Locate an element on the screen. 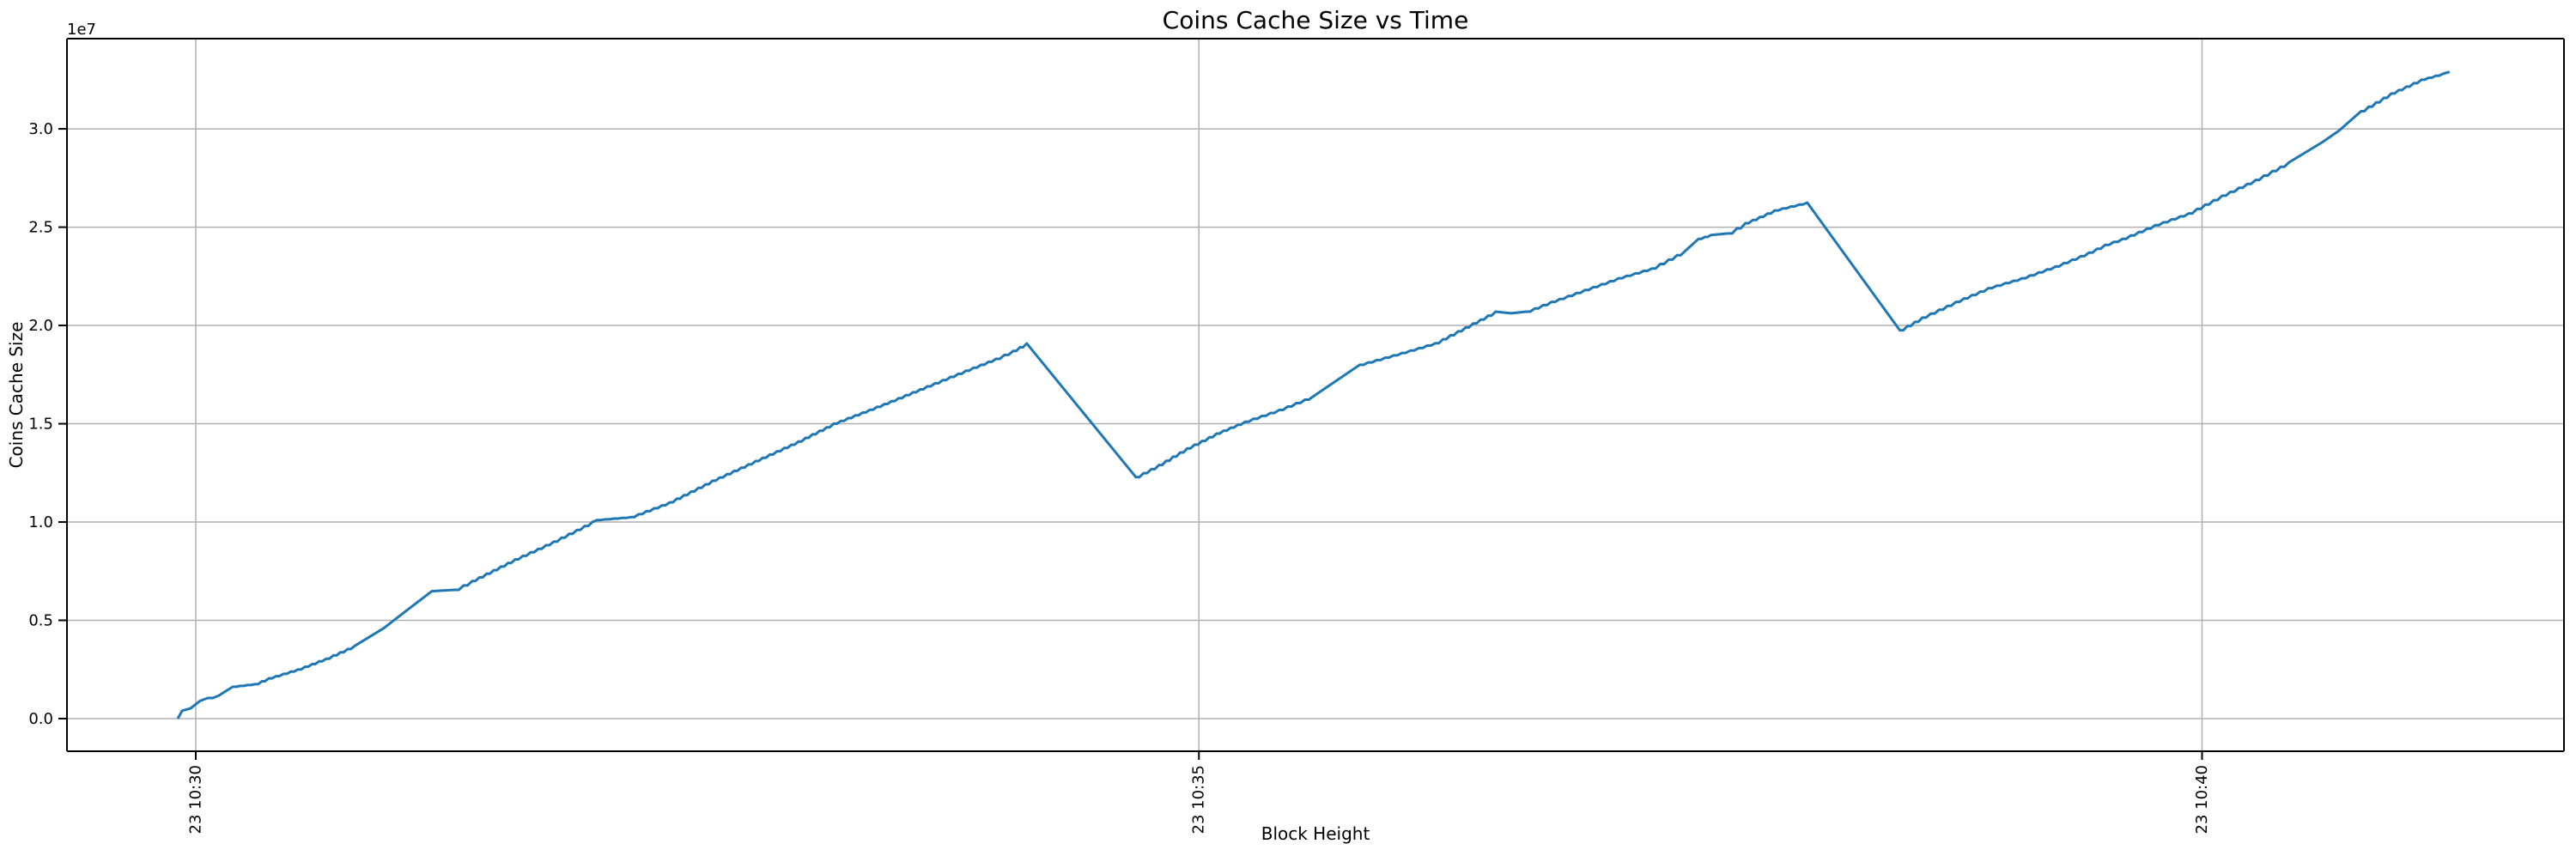 The height and width of the screenshot is (862, 2576). y-tick-label: 1.5 is located at coordinates (40, 425).